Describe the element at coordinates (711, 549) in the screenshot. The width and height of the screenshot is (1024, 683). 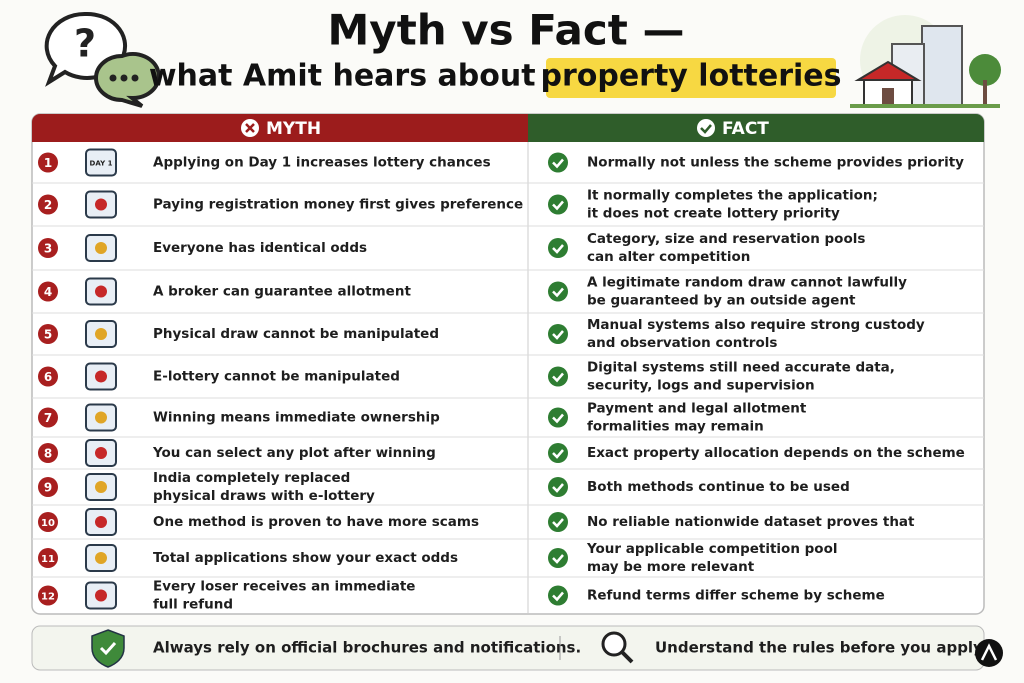
I see `fact-text: Your applicable competition pool` at that location.